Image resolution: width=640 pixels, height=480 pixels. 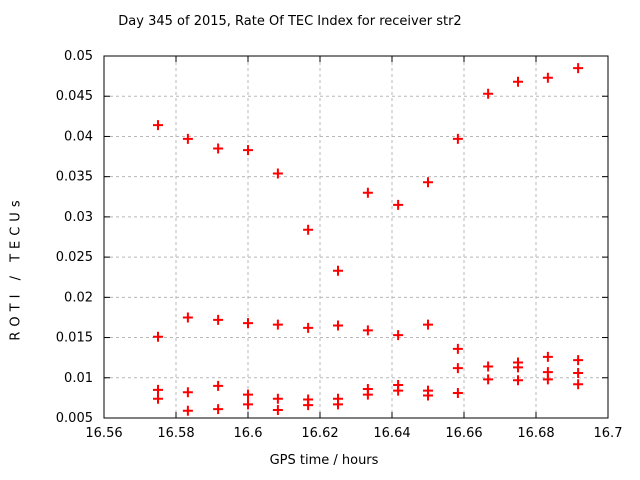 I want to click on x-tick-label: 16.6, so click(x=248, y=433).